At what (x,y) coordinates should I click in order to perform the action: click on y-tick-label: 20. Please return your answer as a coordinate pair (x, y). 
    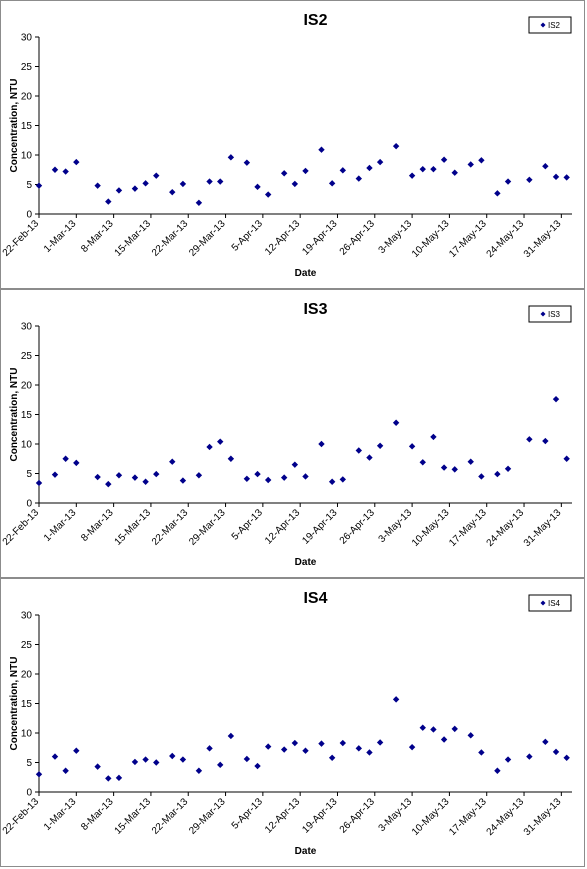
    Looking at the image, I should click on (27, 675).